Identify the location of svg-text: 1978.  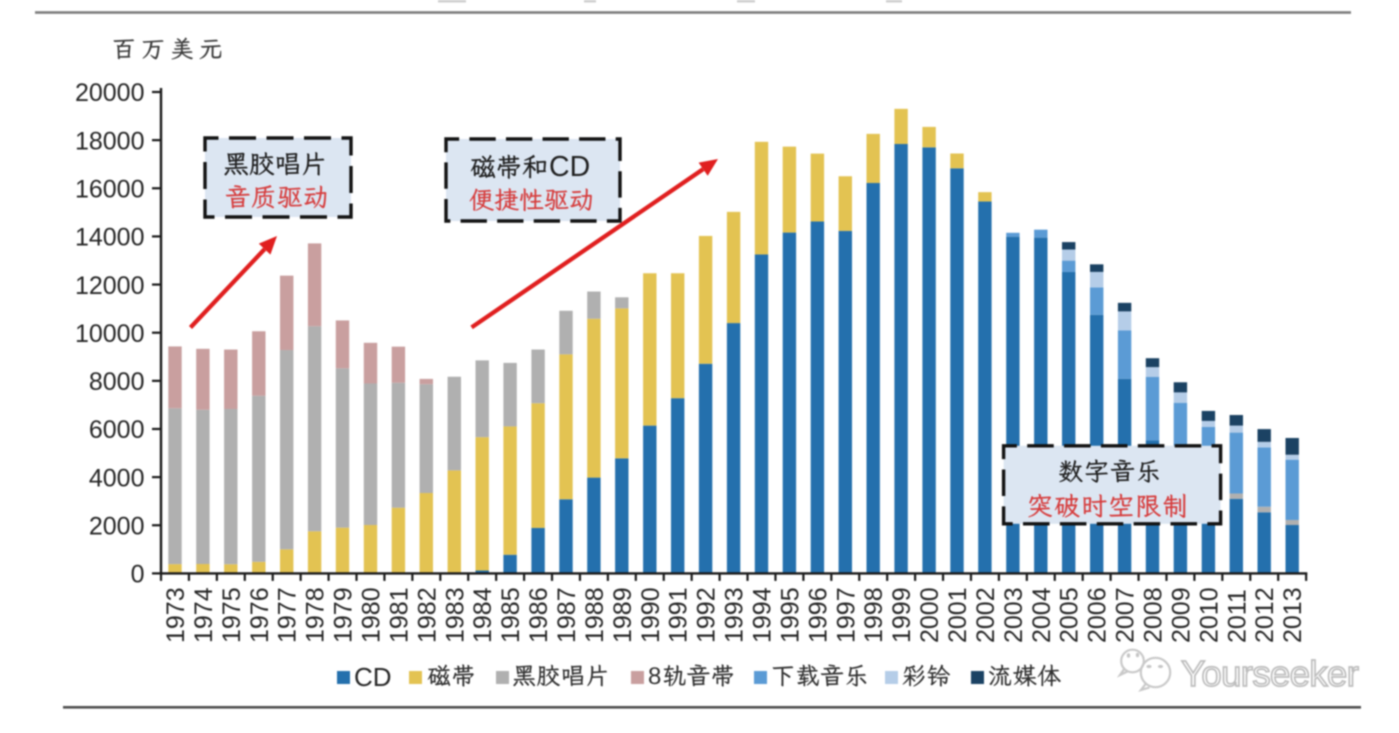
(316, 615).